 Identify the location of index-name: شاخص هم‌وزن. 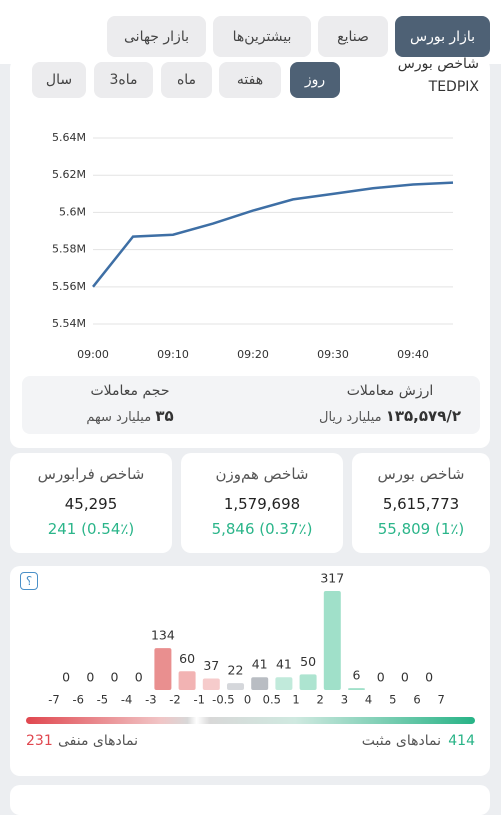
(262, 474).